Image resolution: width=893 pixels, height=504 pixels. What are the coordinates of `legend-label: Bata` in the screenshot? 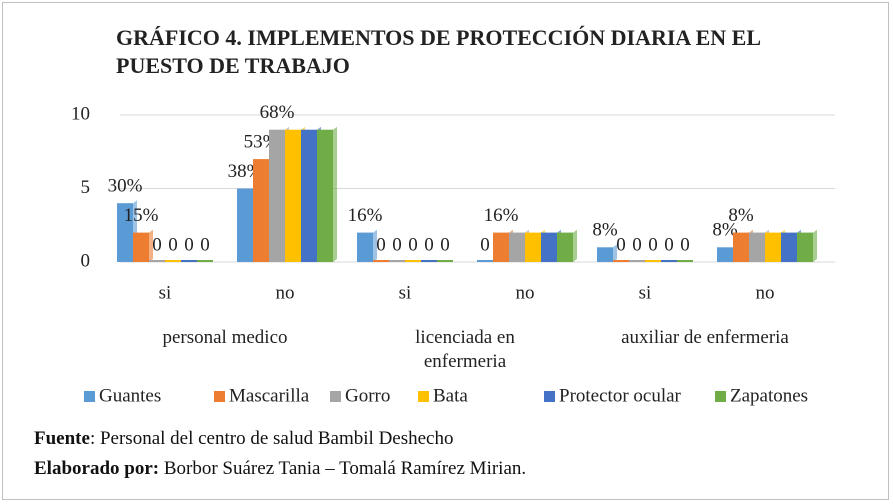 It's located at (450, 395).